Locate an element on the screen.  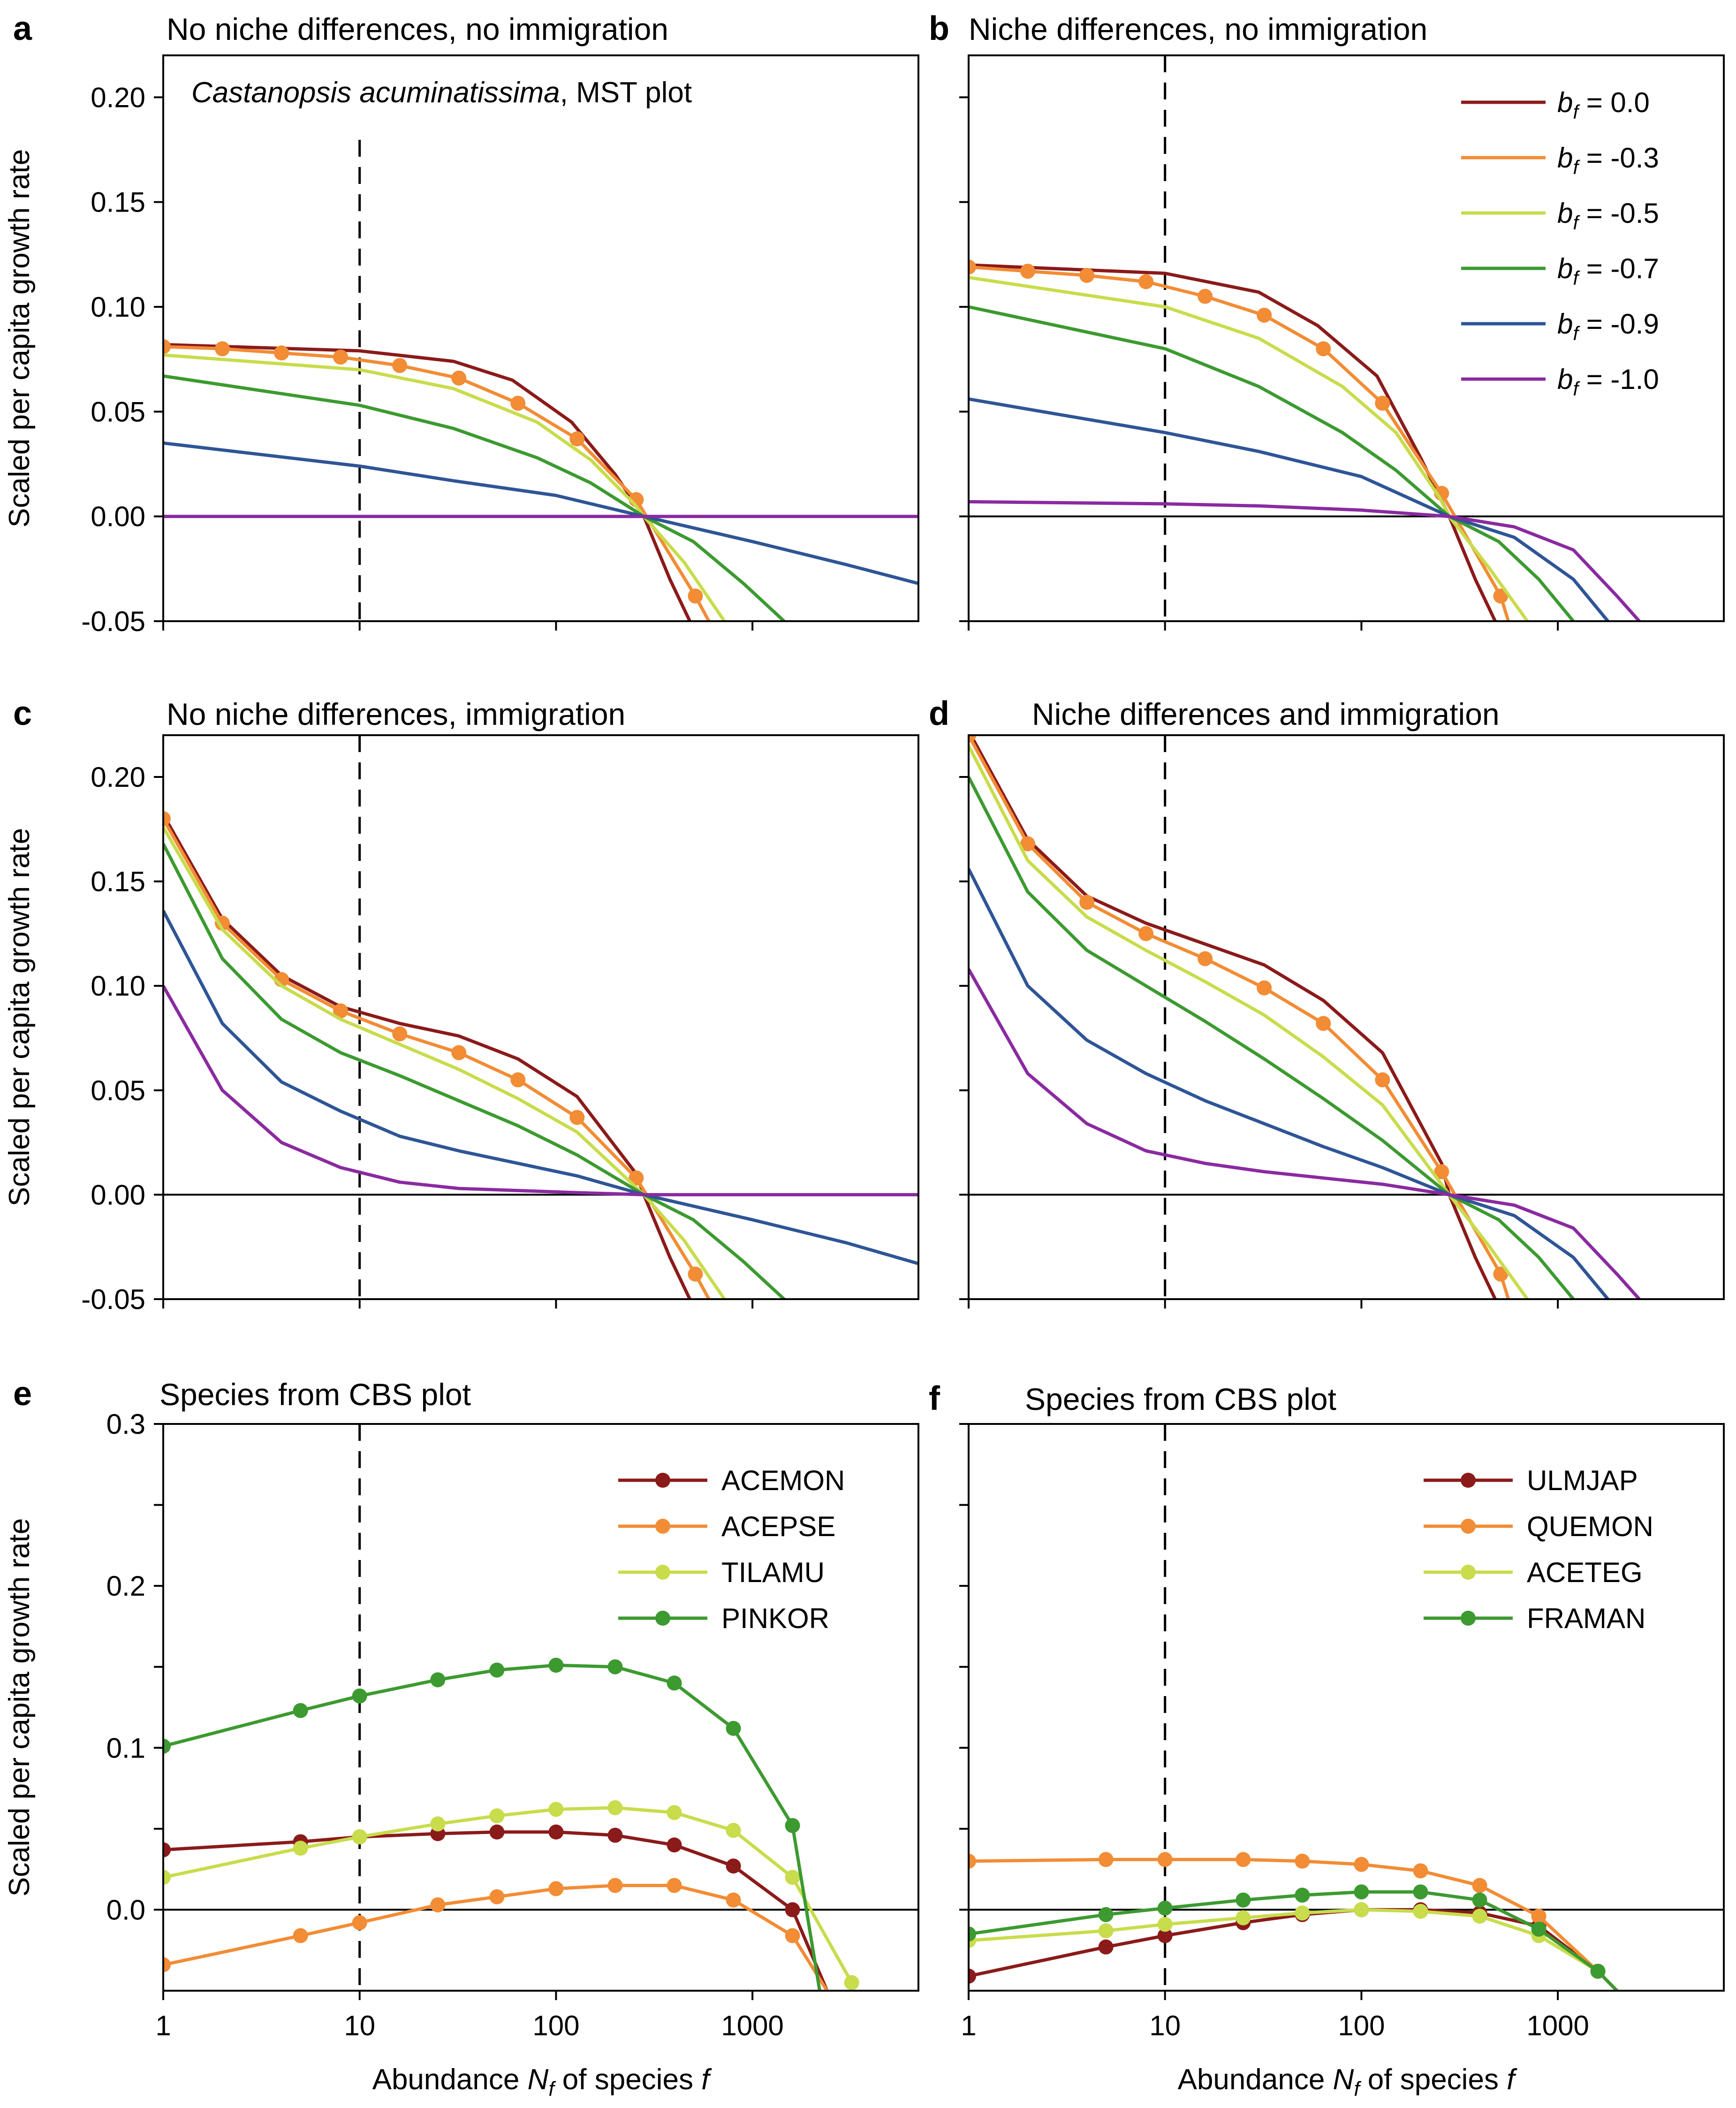
x-tick-label: 1 is located at coordinates (163, 2025).